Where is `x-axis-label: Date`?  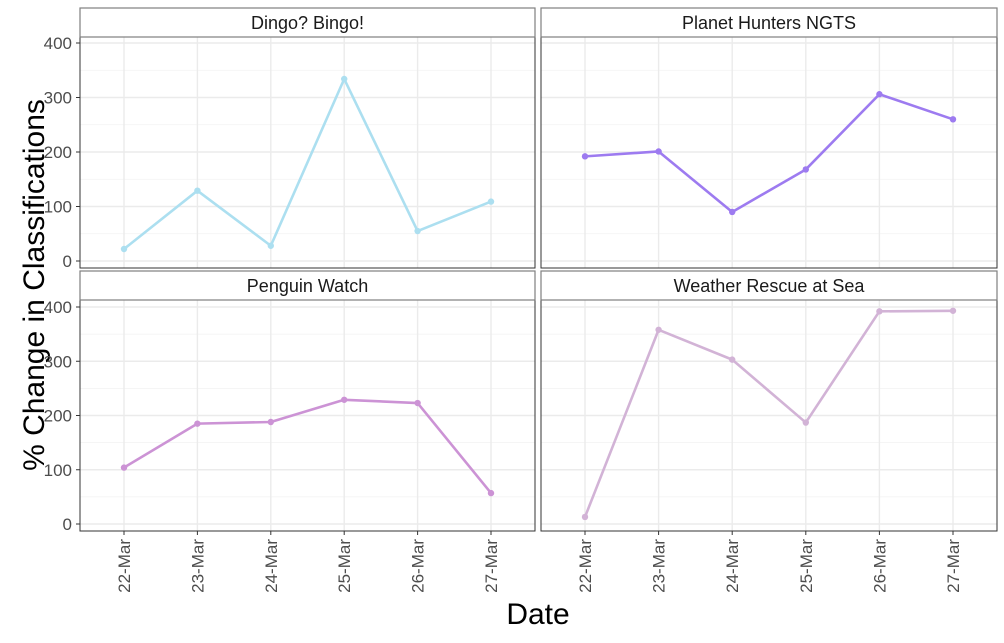 x-axis-label: Date is located at coordinates (537, 614).